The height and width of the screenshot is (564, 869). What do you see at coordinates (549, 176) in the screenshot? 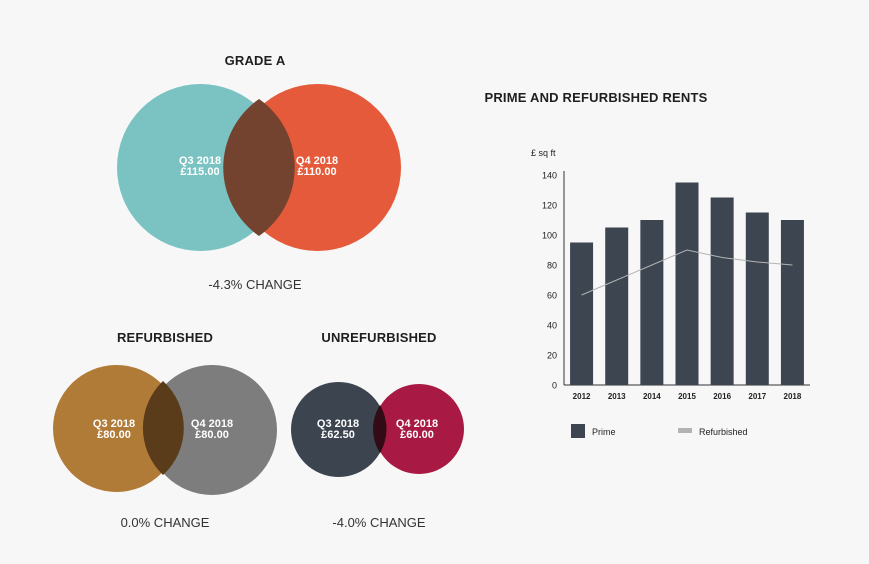
I see `y-tick-label: 140` at bounding box center [549, 176].